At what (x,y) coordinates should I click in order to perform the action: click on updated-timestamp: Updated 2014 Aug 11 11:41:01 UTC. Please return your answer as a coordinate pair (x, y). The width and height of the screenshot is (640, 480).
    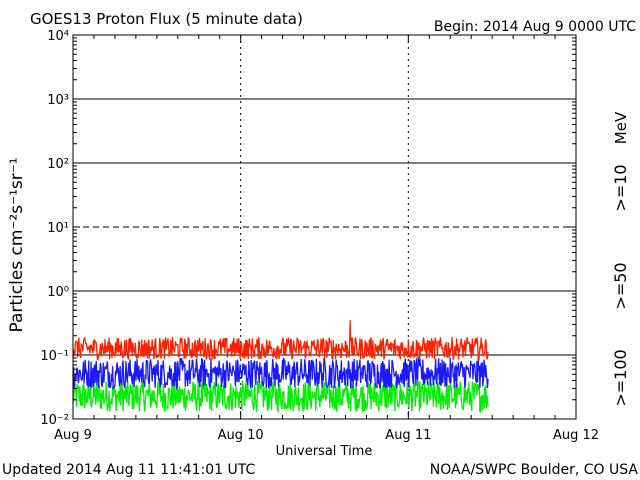
    Looking at the image, I should click on (128, 470).